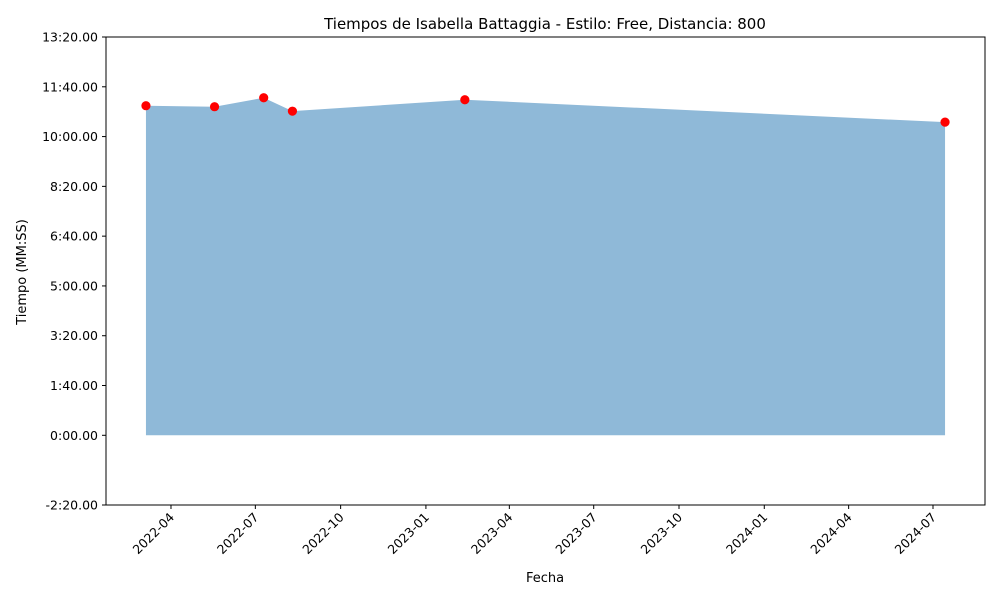 The image size is (1000, 604). I want to click on x-tick-label-5: 2023-07, so click(576, 534).